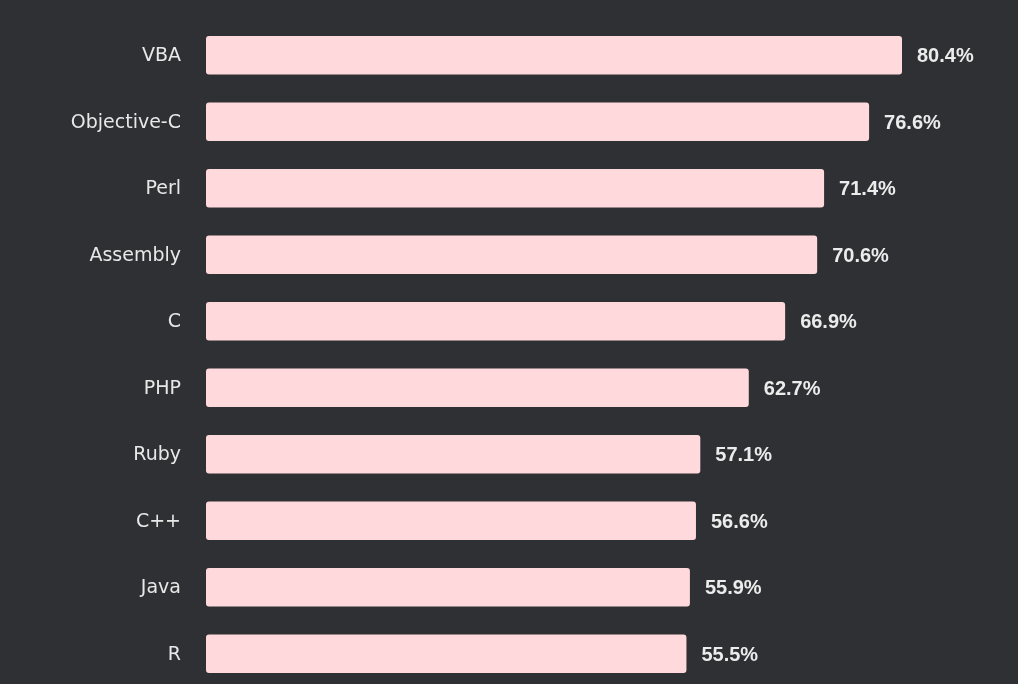 The height and width of the screenshot is (684, 1018). I want to click on y-tick-label: Objective-C, so click(125, 120).